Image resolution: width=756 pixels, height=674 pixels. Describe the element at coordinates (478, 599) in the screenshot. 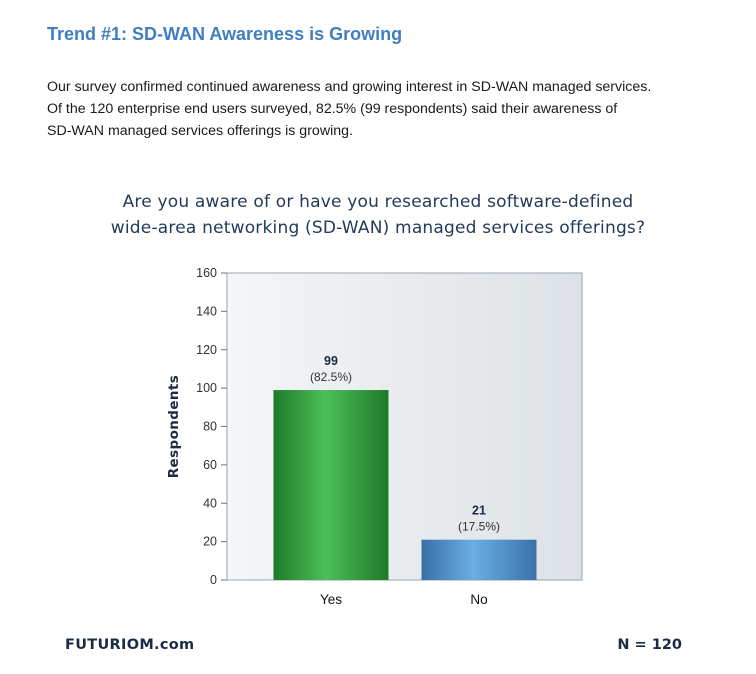

I see `x-category-label: No` at that location.